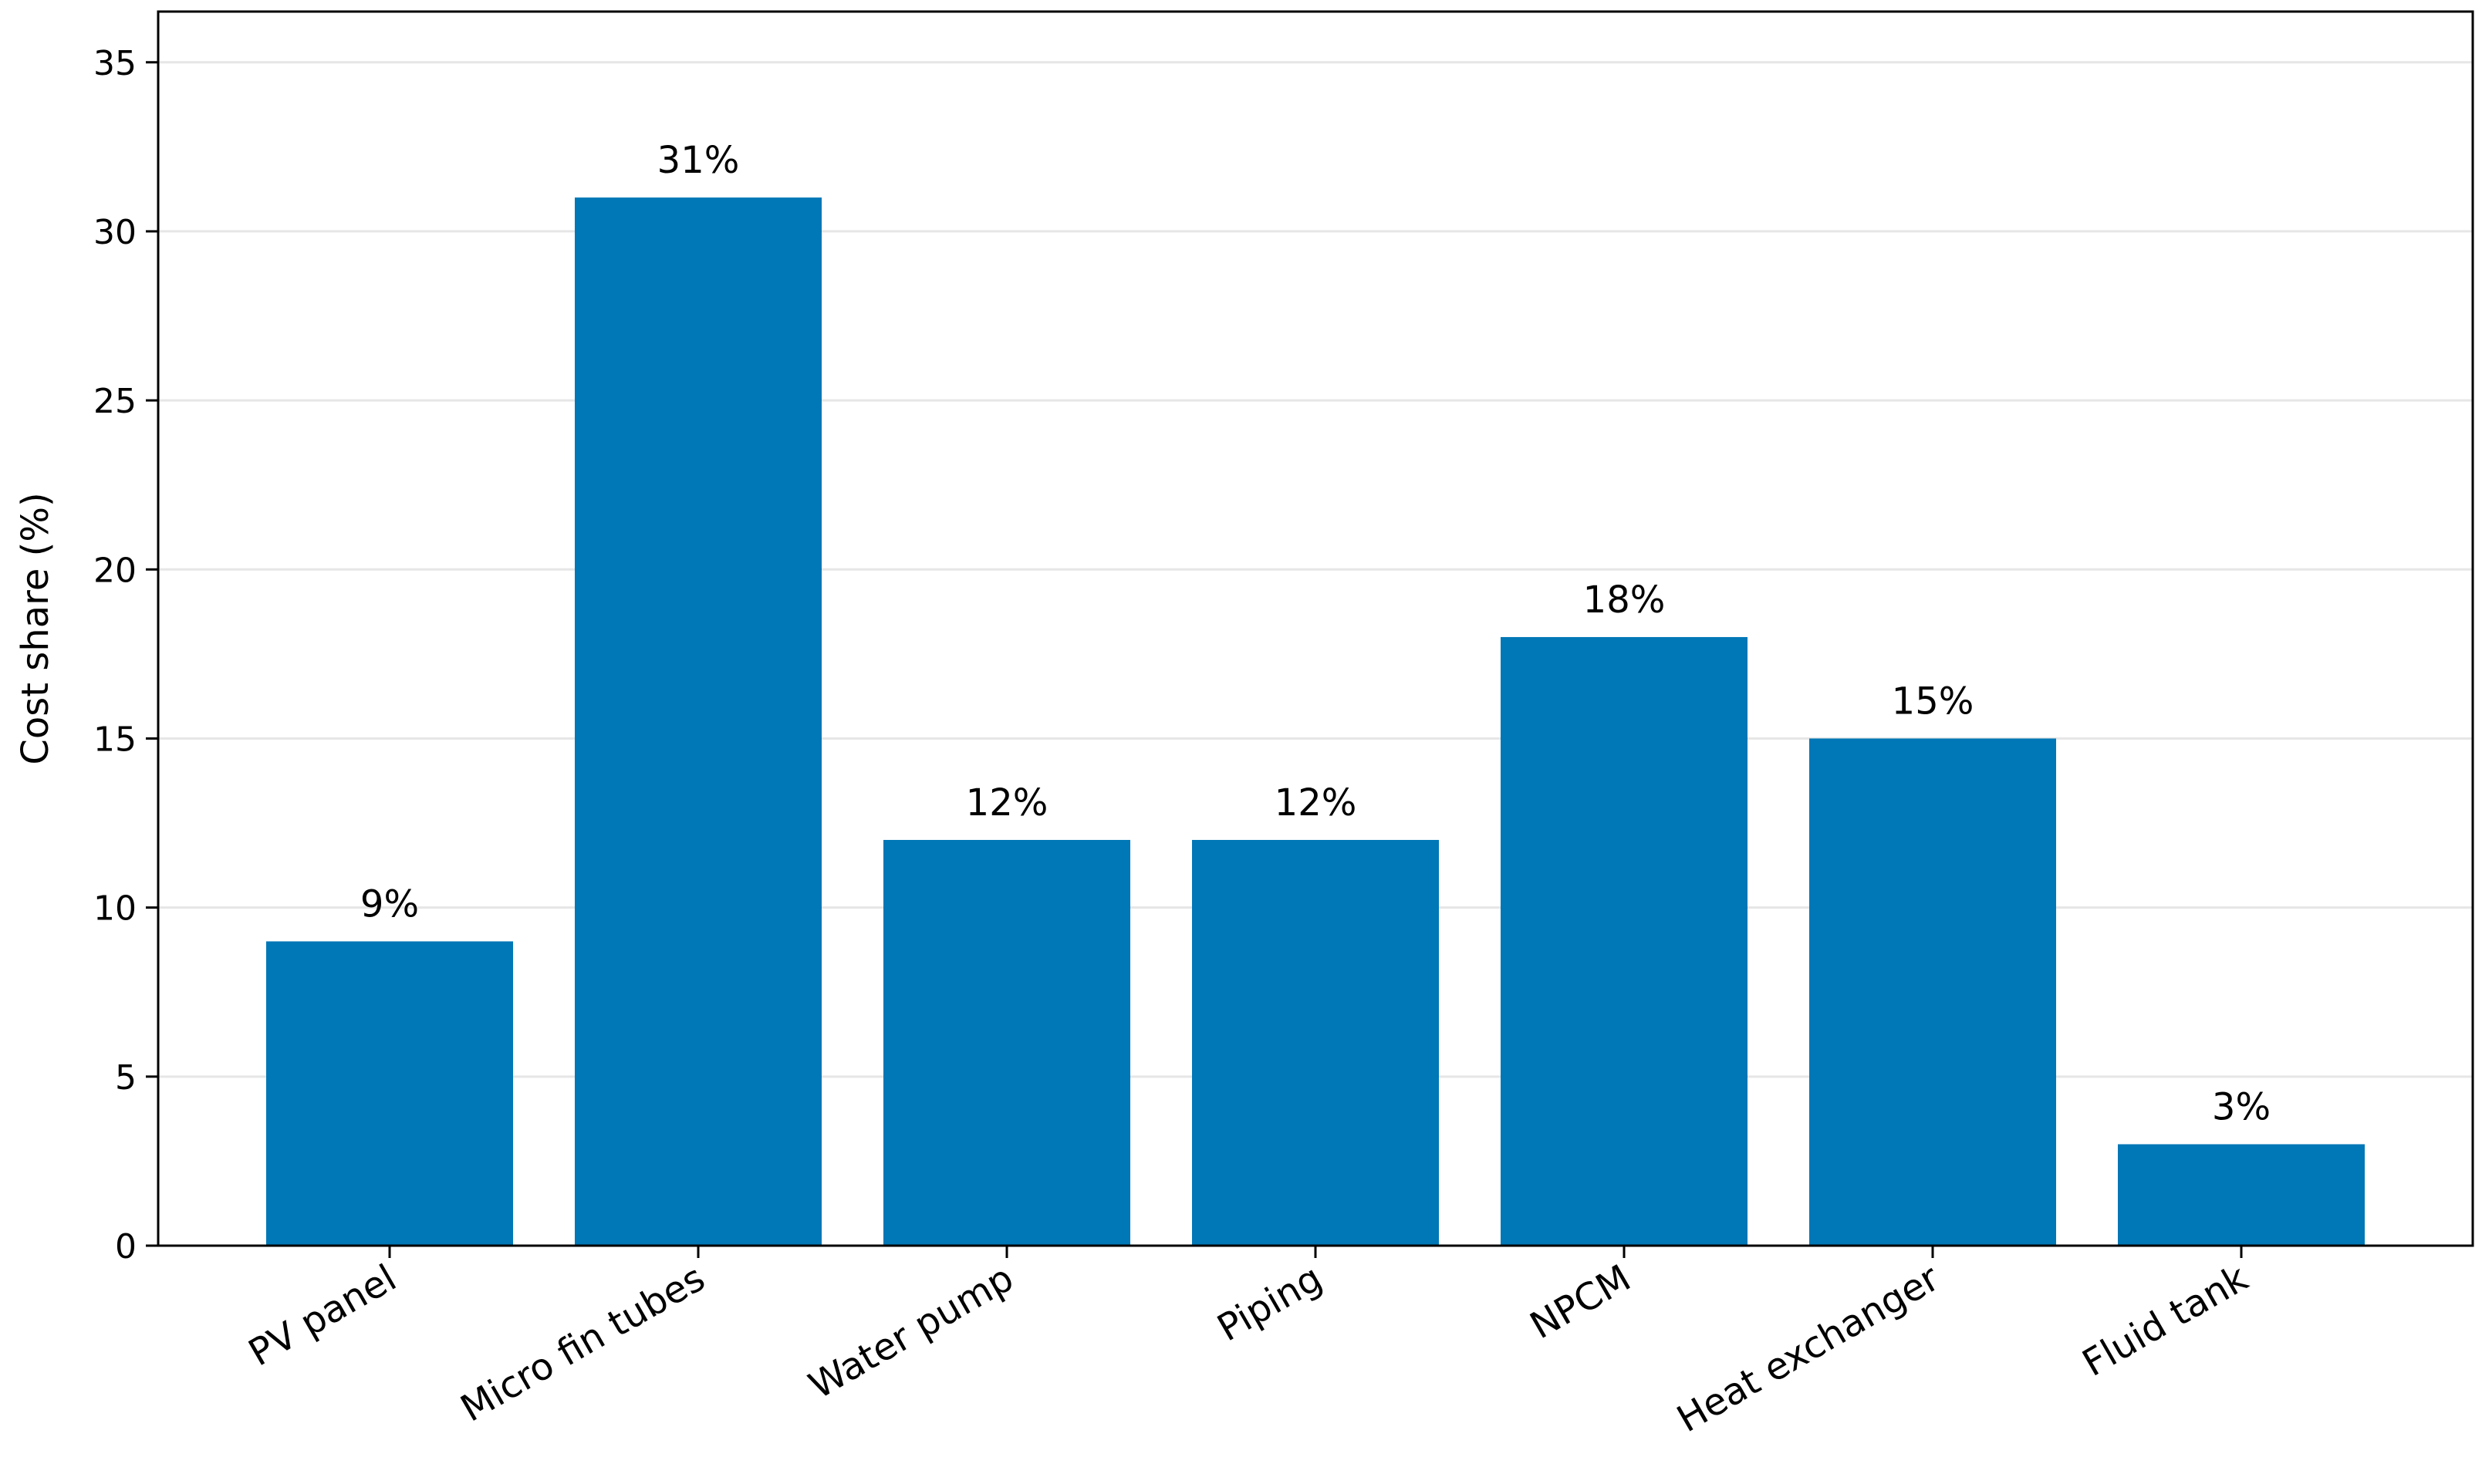 This screenshot has height=1484, width=2482. I want to click on y-tick-label: 20, so click(115, 570).